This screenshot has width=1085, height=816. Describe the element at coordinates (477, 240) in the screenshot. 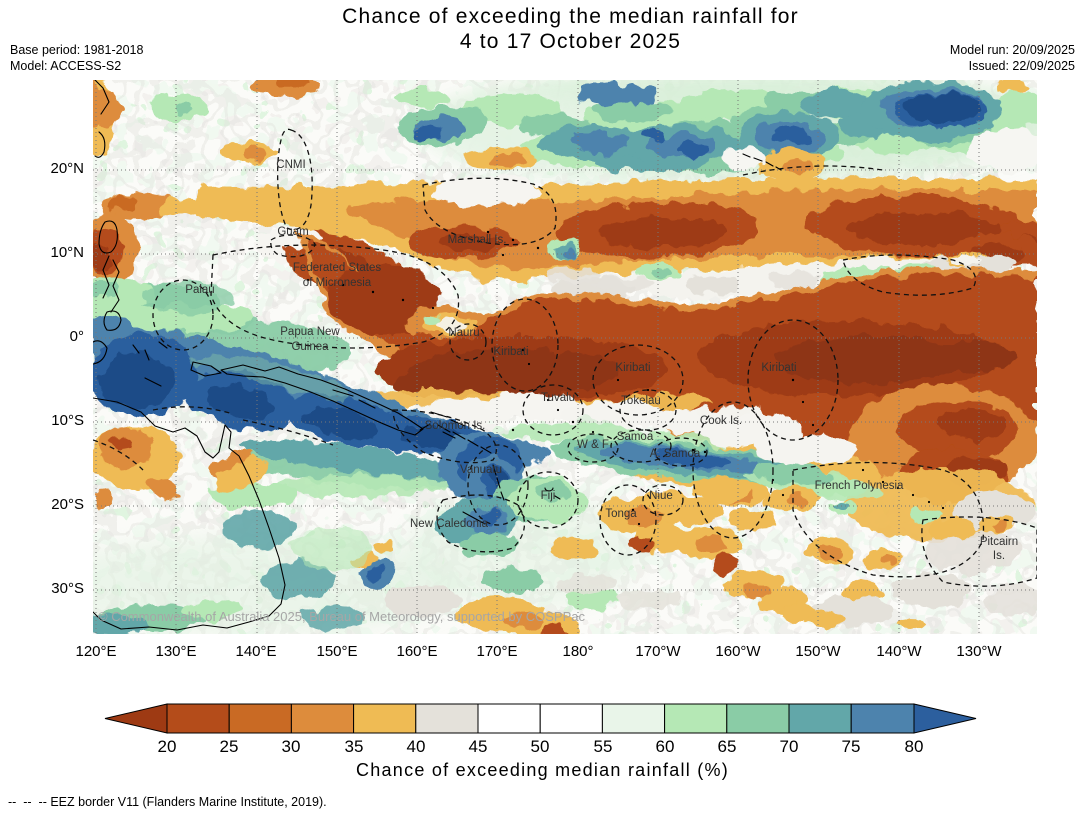

I see `svg-text: Marshall Is.` at that location.